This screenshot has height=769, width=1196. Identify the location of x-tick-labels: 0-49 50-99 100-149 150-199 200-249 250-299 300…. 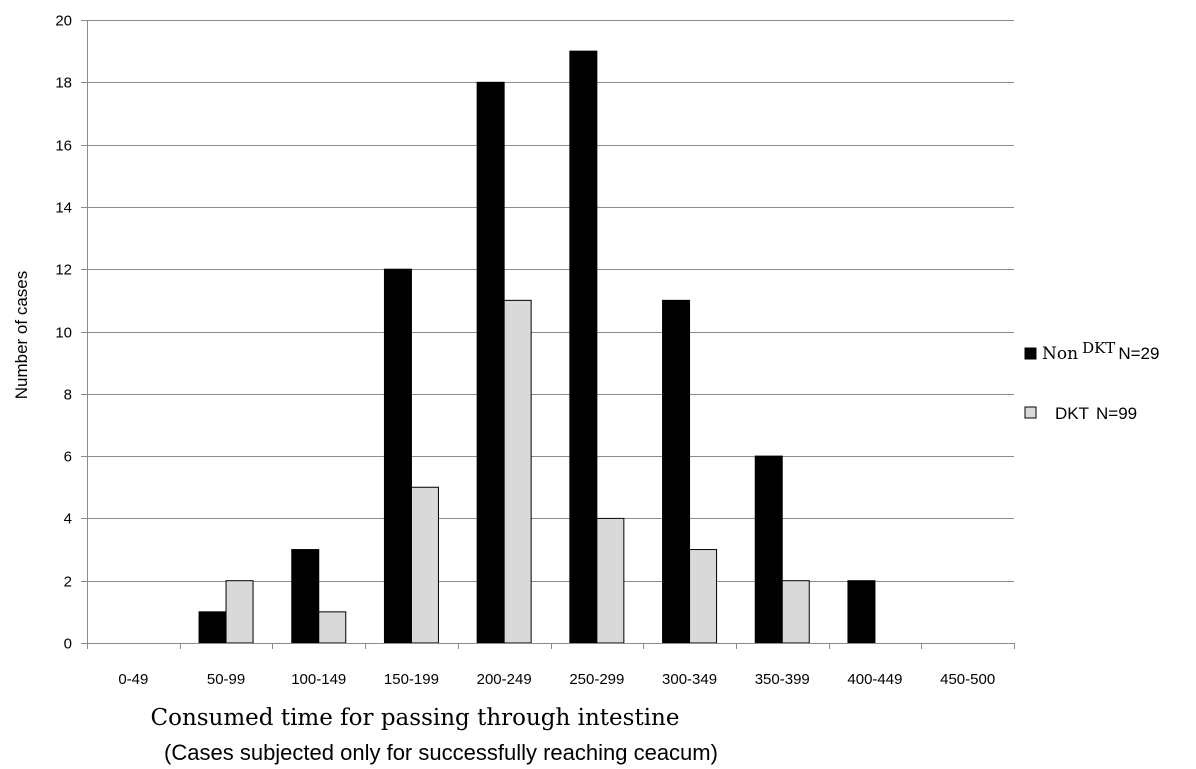
(556, 679).